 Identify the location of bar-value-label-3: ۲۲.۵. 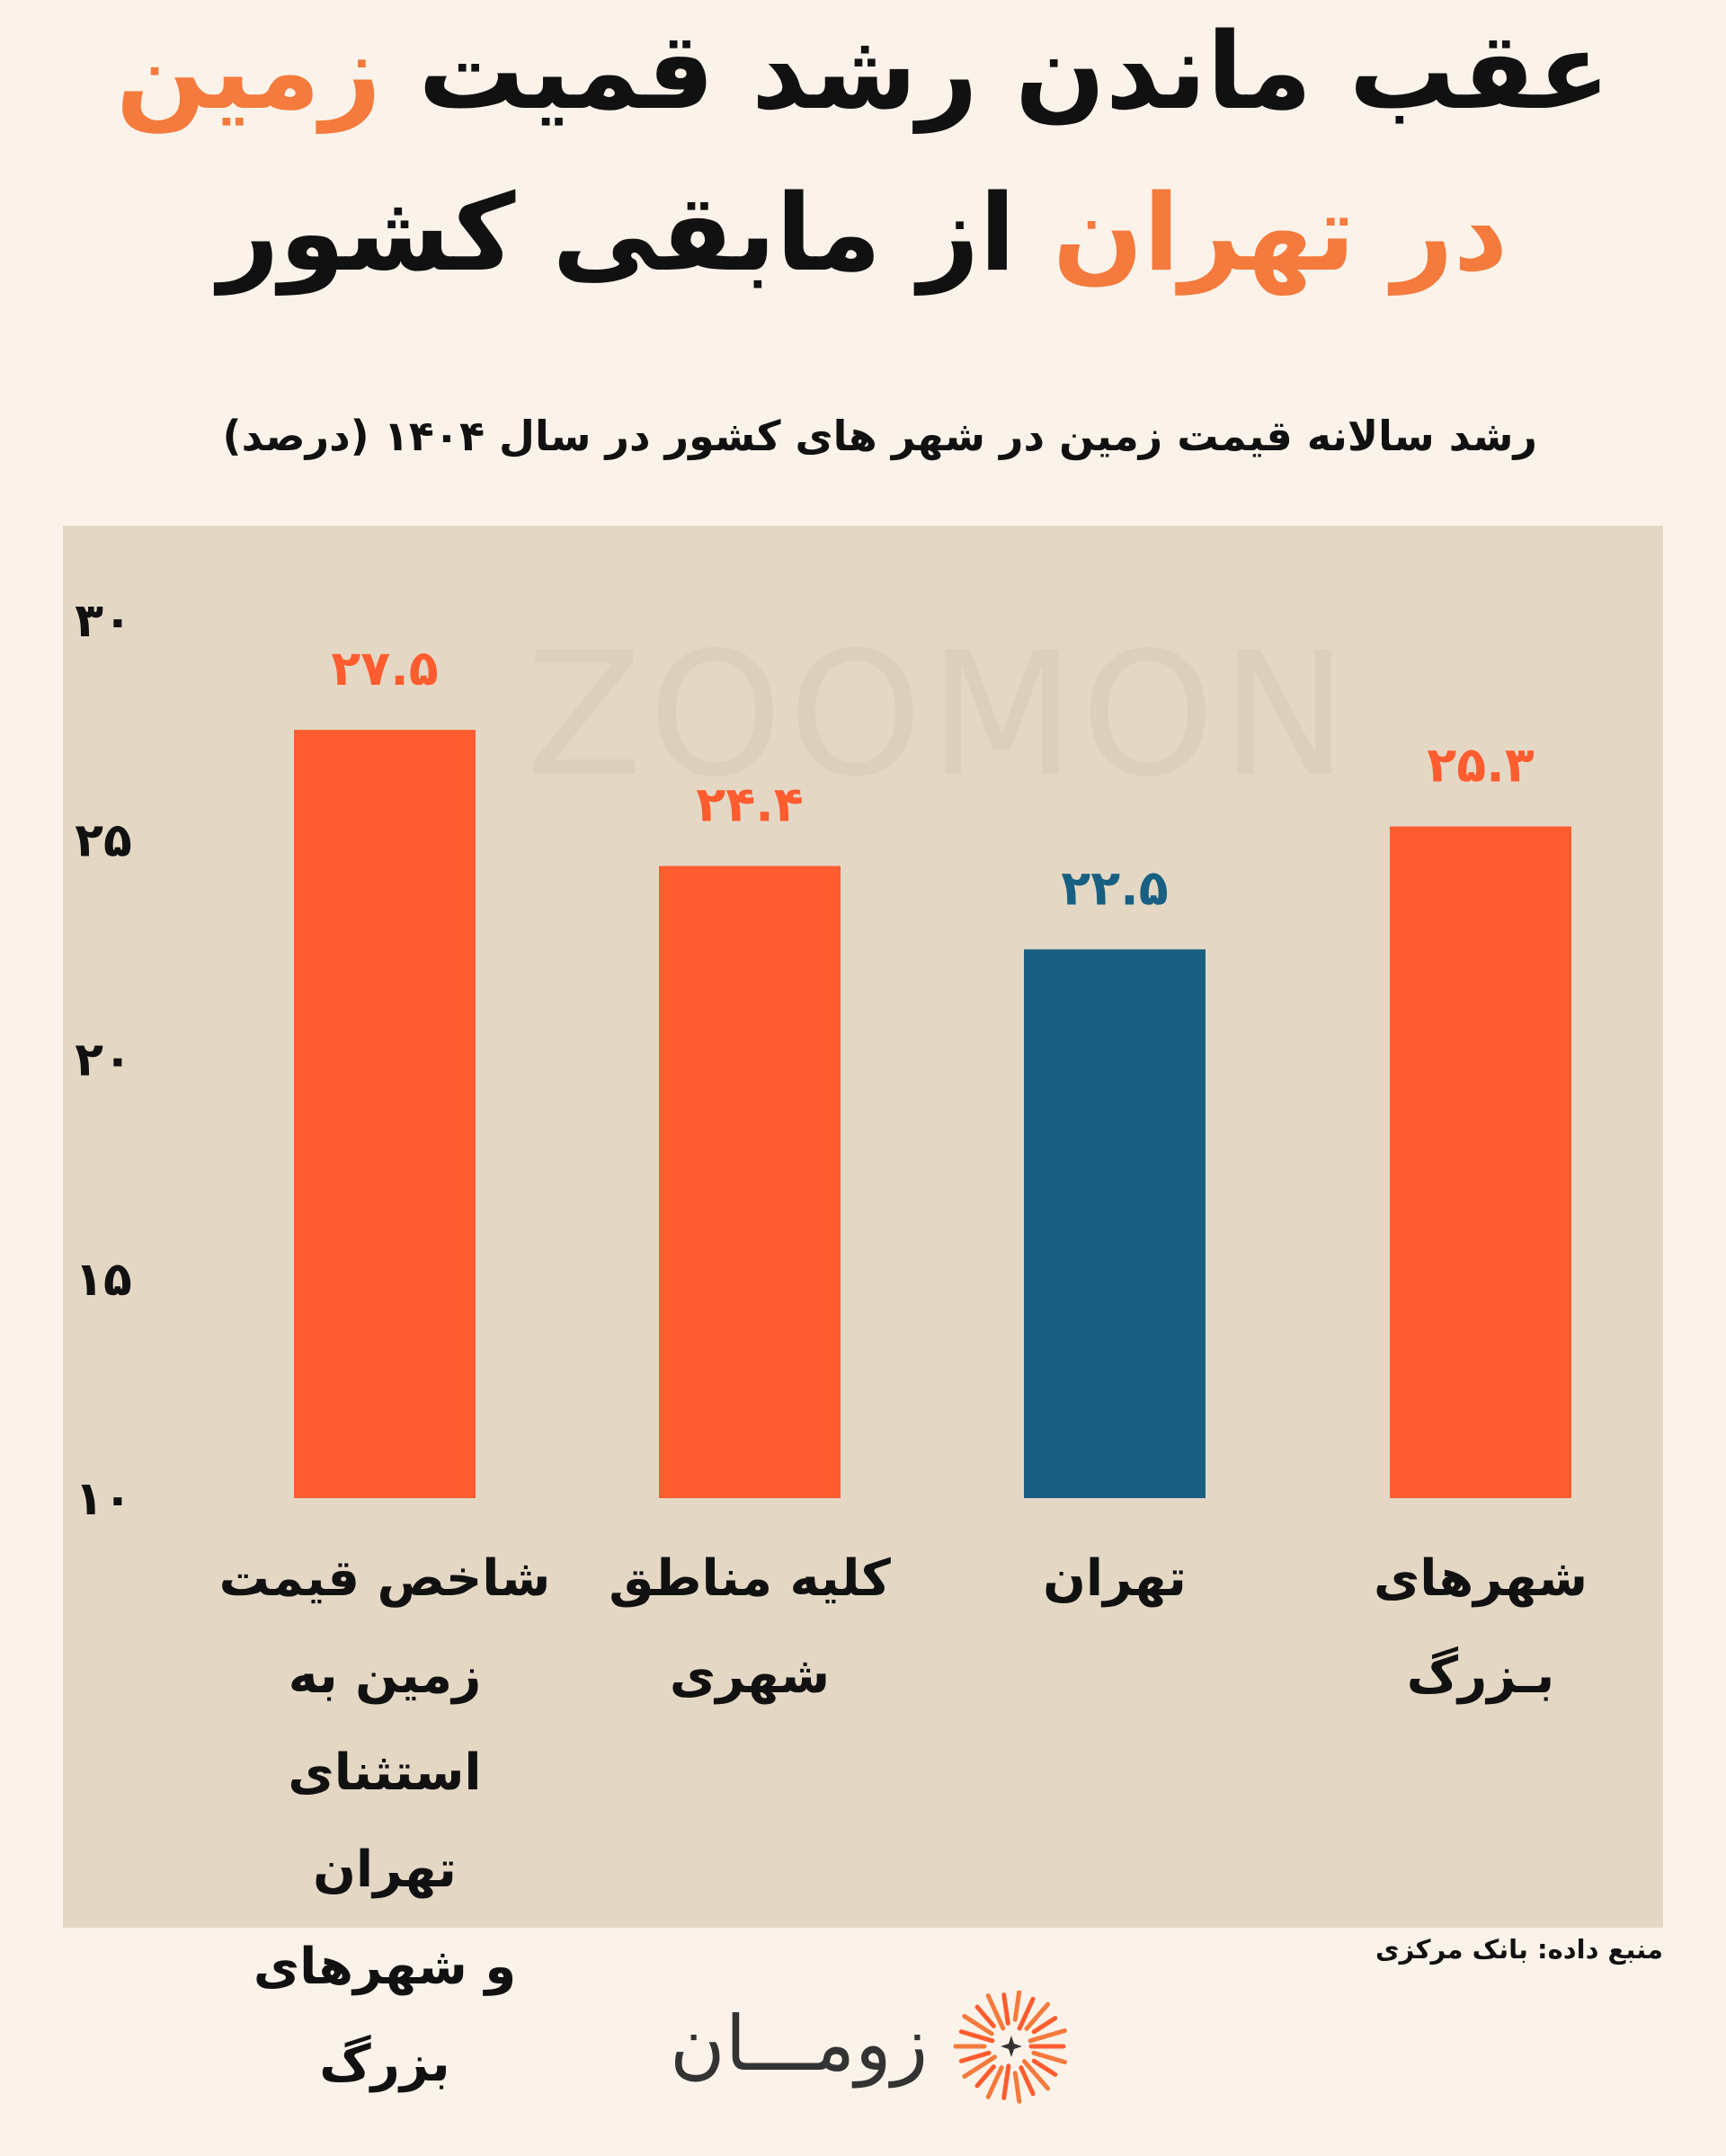
(1114, 888).